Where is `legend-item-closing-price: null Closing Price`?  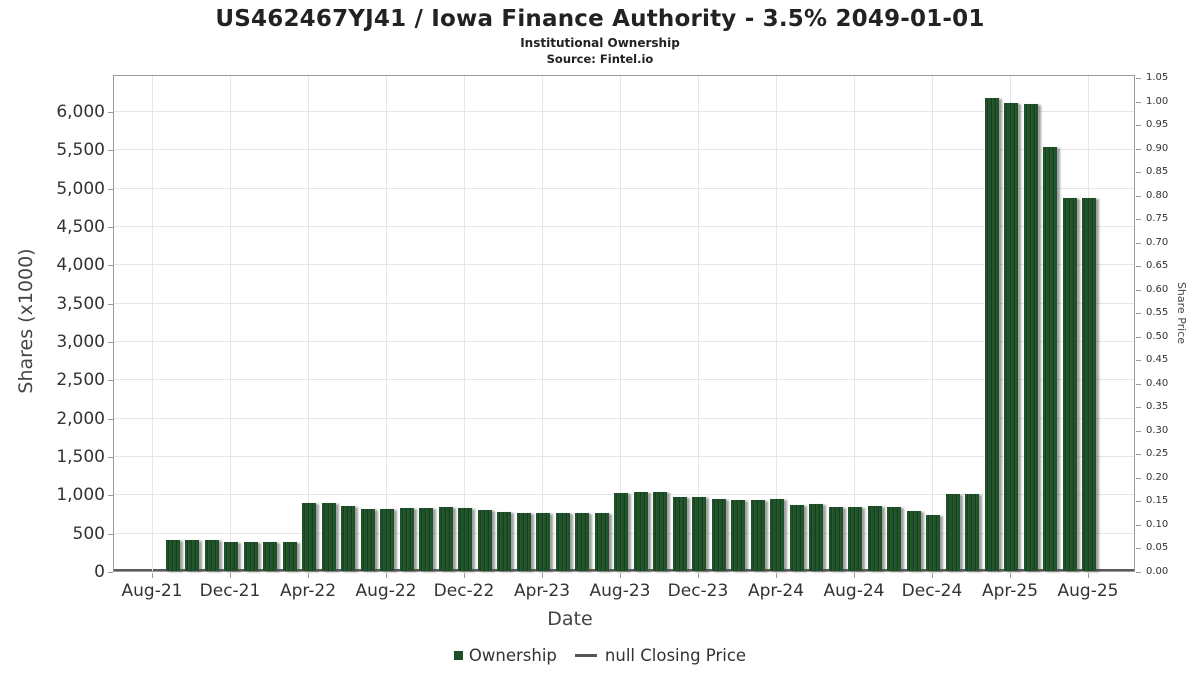
legend-item-closing-price: null Closing Price is located at coordinates (651, 655).